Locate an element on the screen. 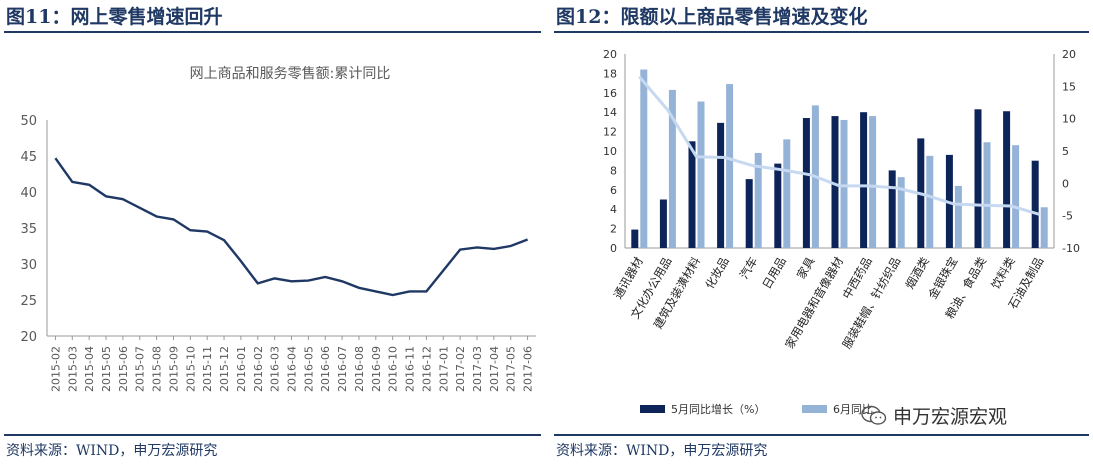 The width and height of the screenshot is (1093, 467). y-tick-label: 35 is located at coordinates (28, 229).